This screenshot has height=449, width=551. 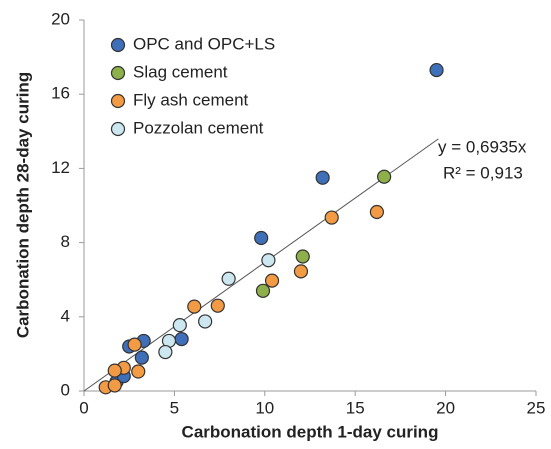 I want to click on x-tick-label: 20, so click(x=445, y=407).